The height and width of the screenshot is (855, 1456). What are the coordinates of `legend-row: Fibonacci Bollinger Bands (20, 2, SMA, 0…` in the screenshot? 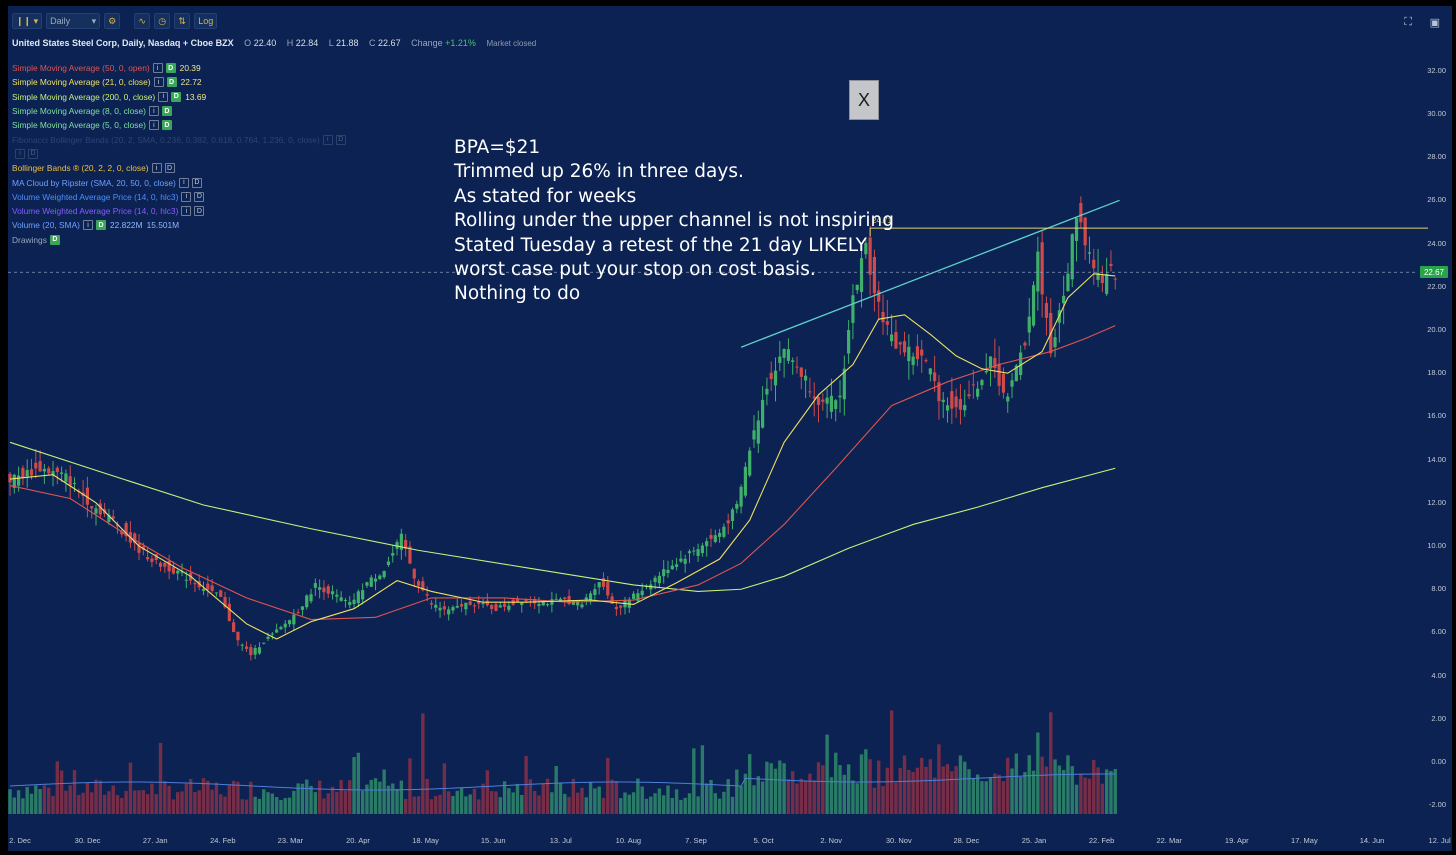 It's located at (179, 139).